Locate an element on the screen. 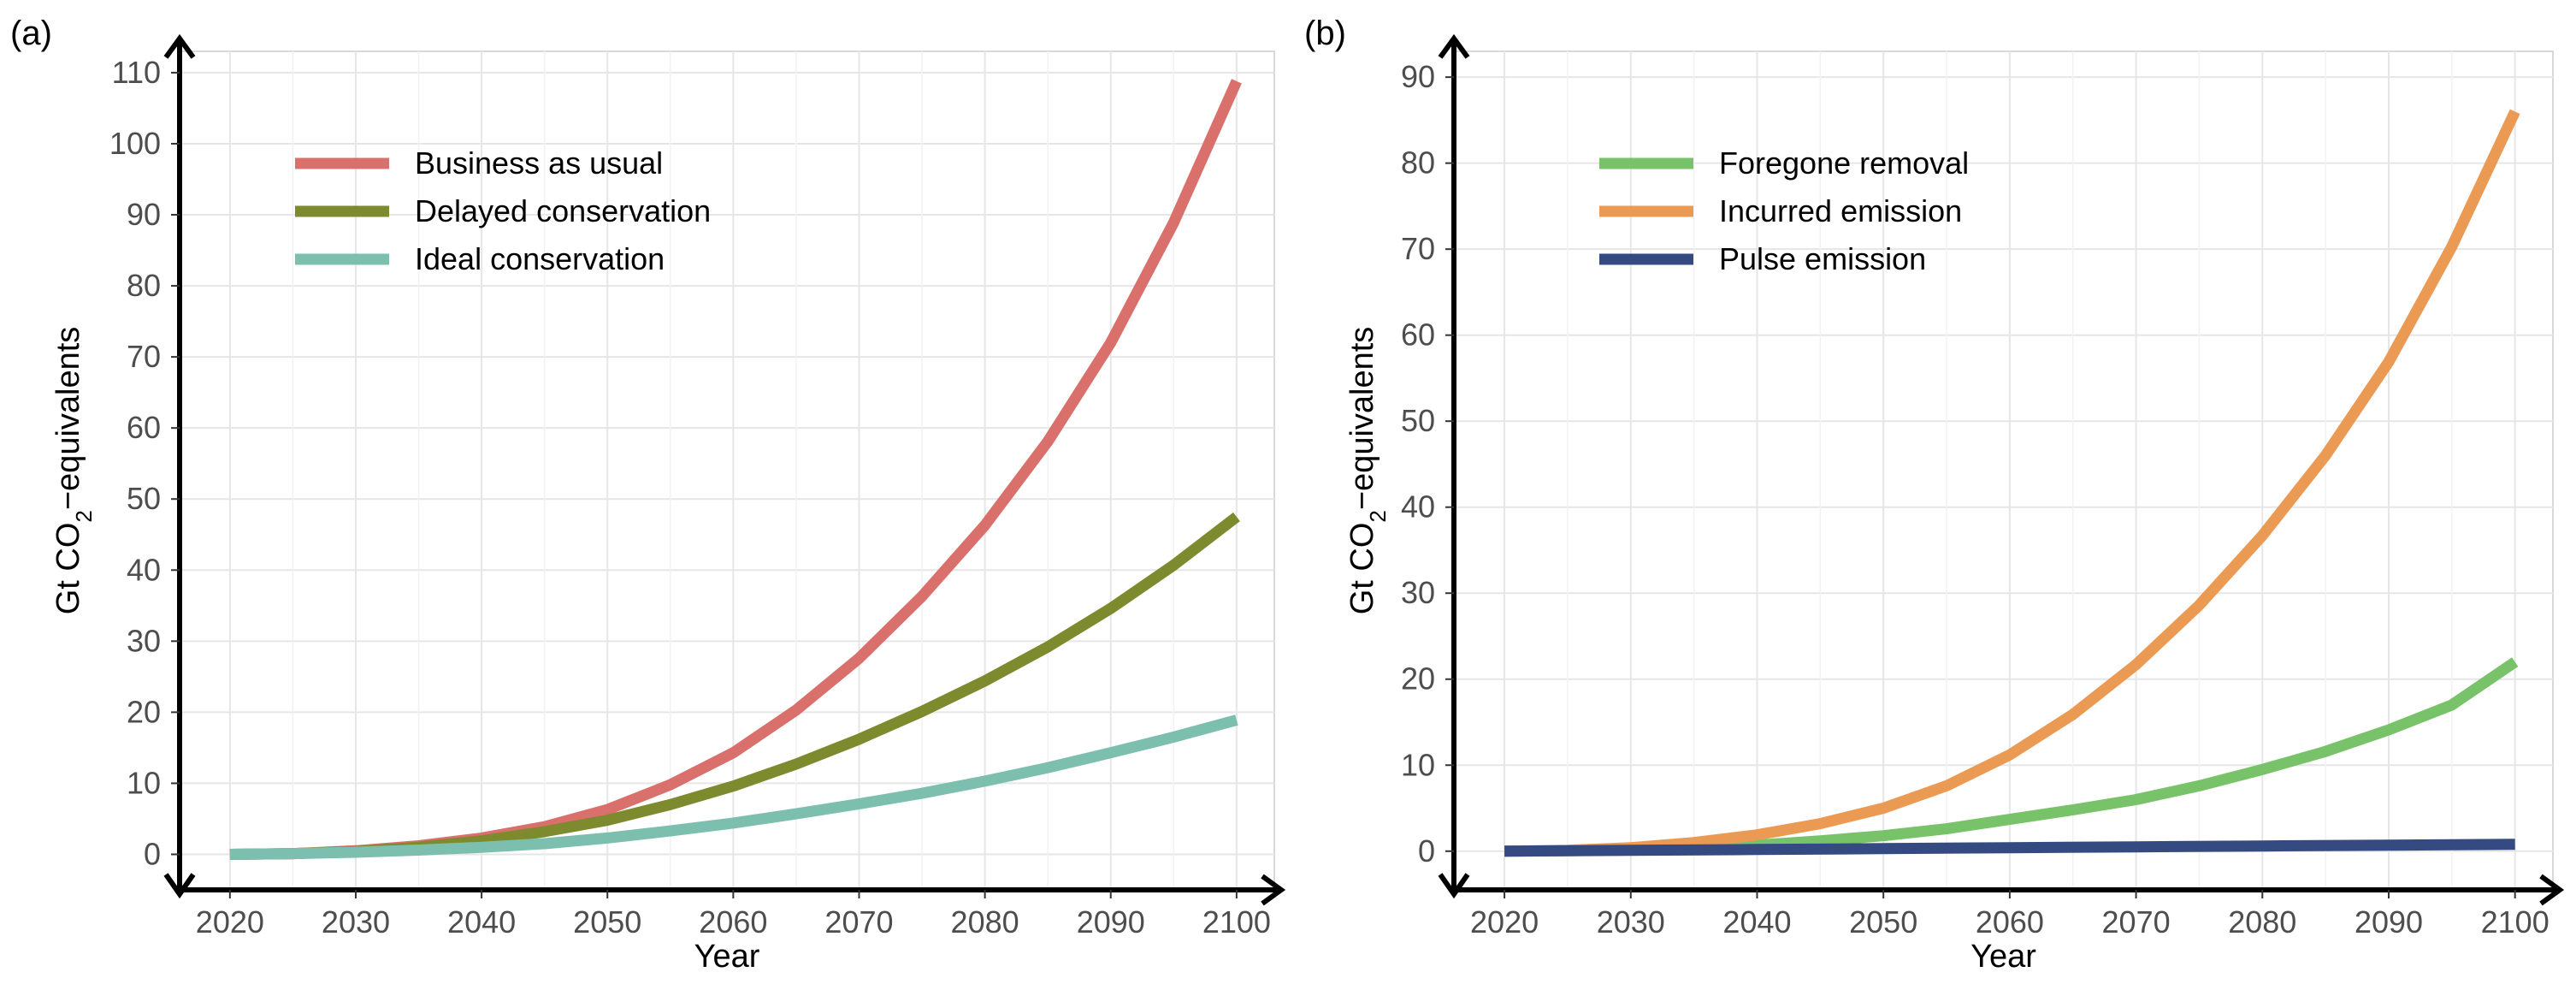  legend-label: Ideal conservation is located at coordinates (540, 258).